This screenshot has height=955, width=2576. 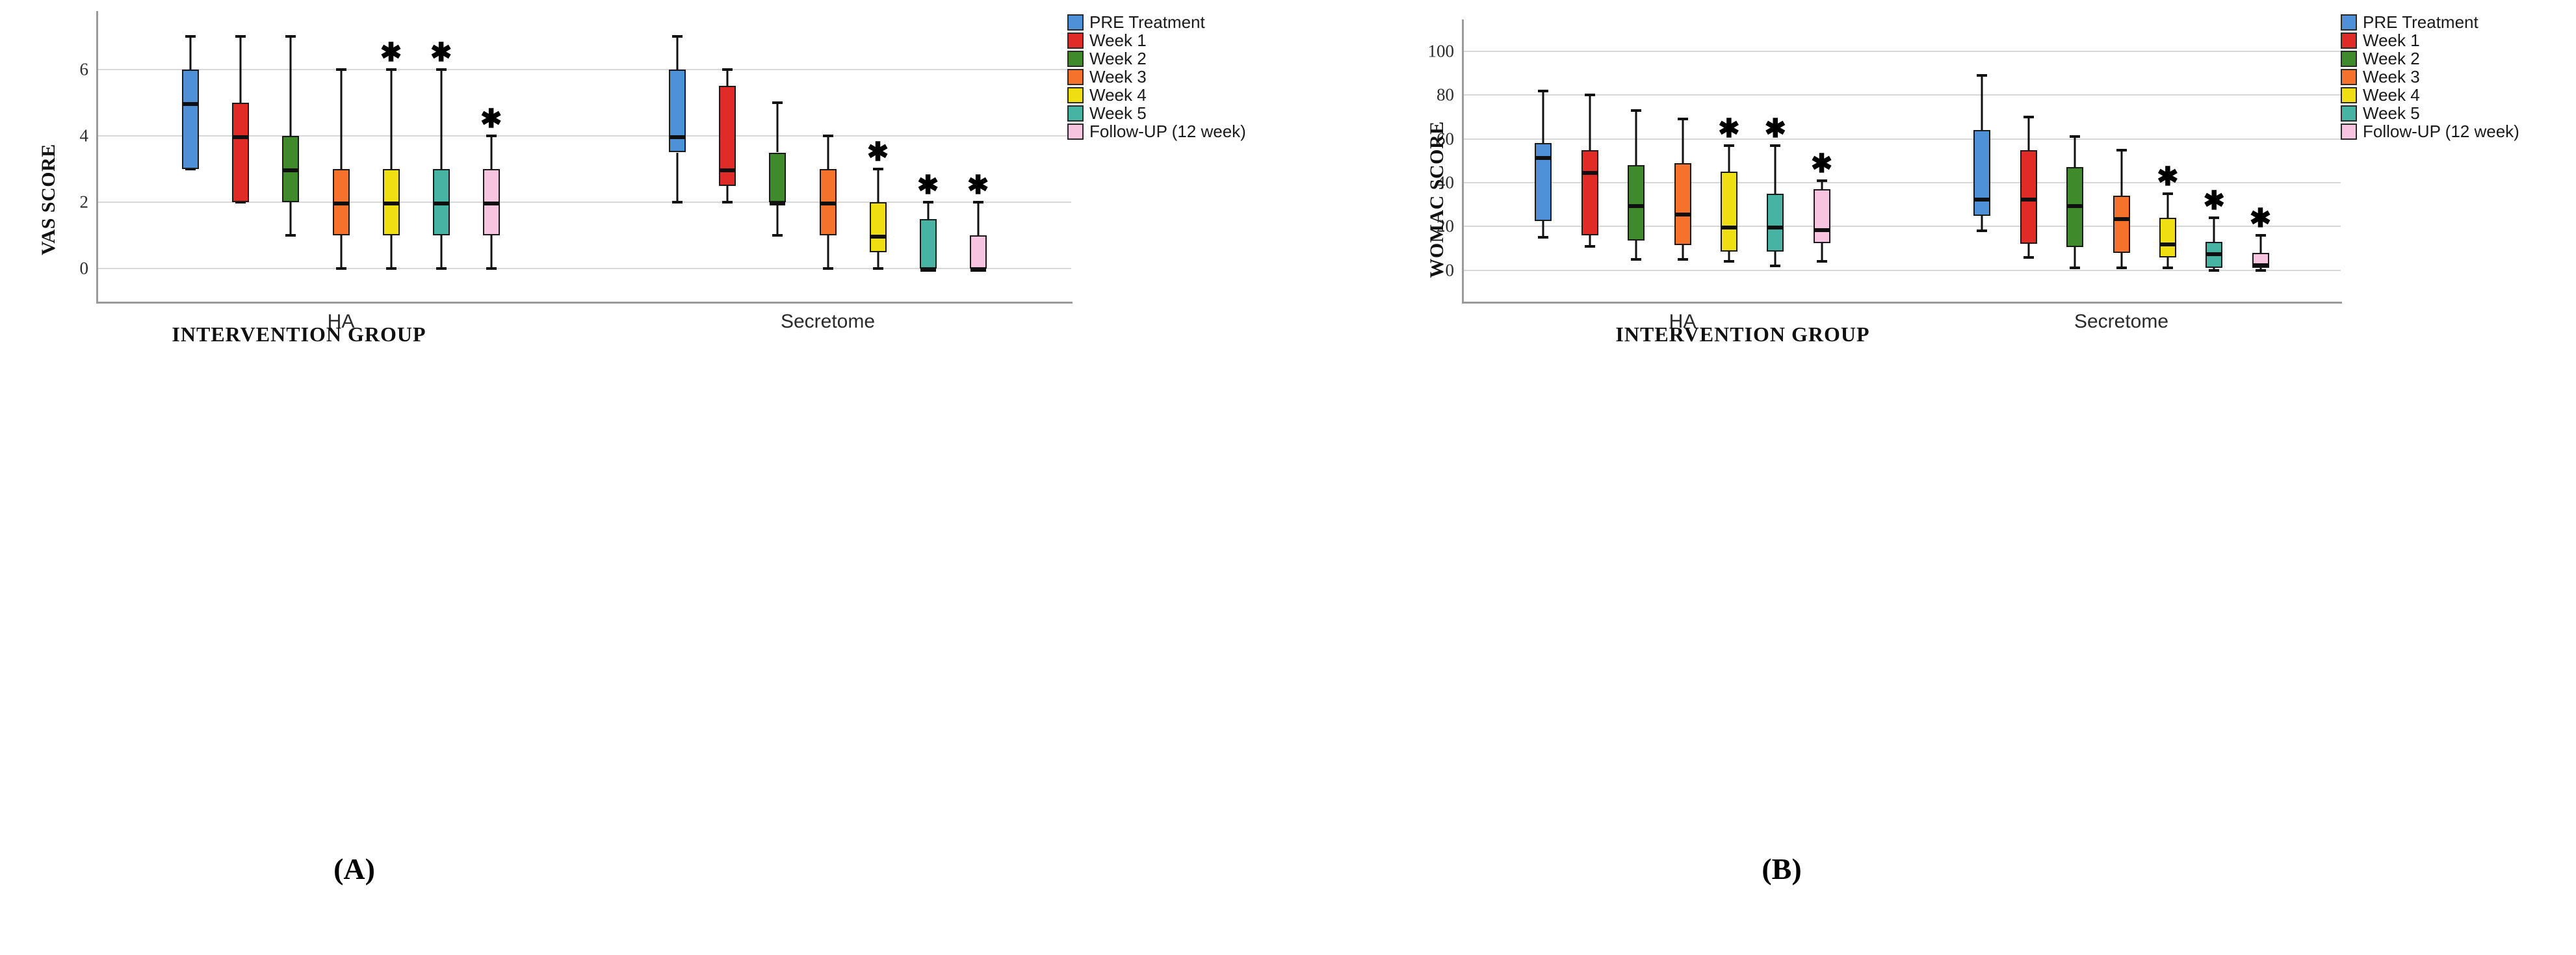 I want to click on y-axis-tick-label: 40, so click(x=1445, y=182).